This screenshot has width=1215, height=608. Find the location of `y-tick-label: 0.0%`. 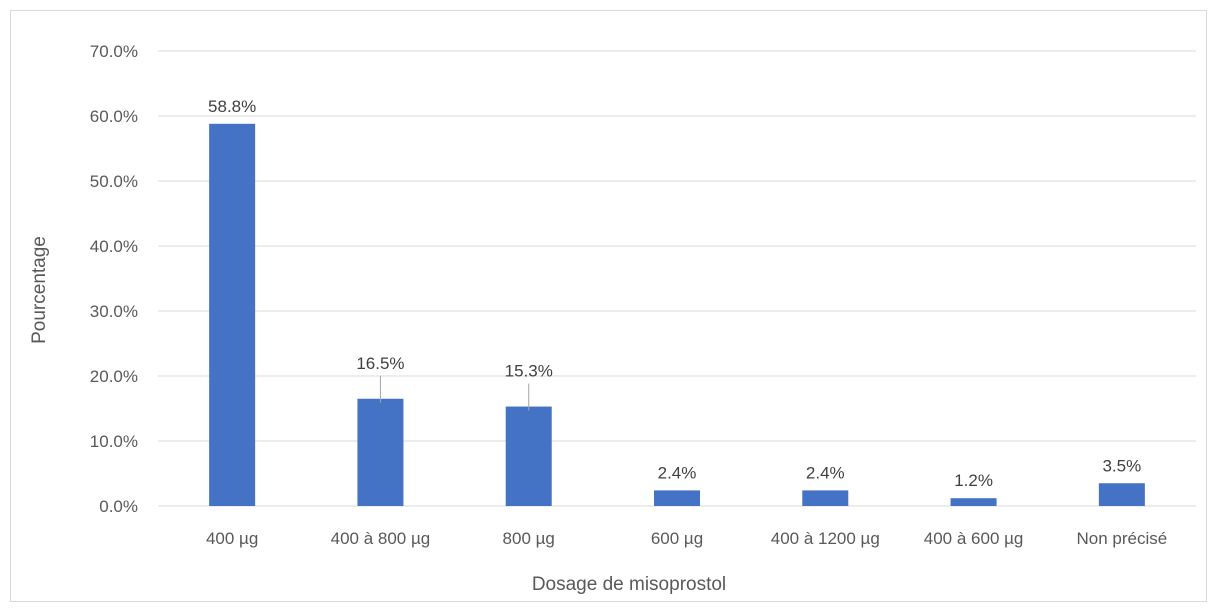

y-tick-label: 0.0% is located at coordinates (118, 506).